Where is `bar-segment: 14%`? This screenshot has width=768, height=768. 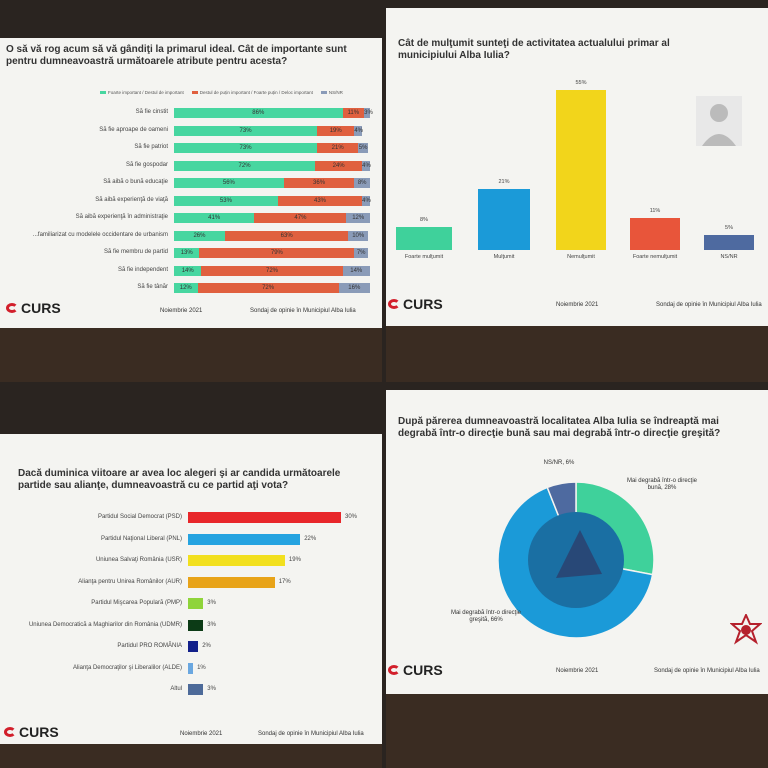 bar-segment: 14% is located at coordinates (356, 270).